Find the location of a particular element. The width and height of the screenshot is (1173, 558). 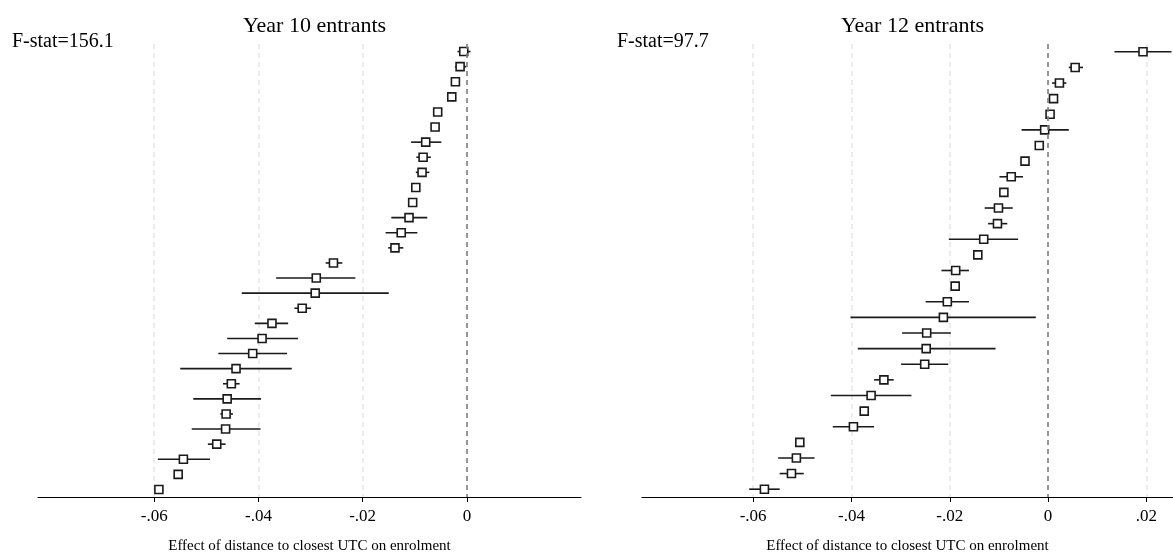

x-tick-label: .02 is located at coordinates (1146, 515).